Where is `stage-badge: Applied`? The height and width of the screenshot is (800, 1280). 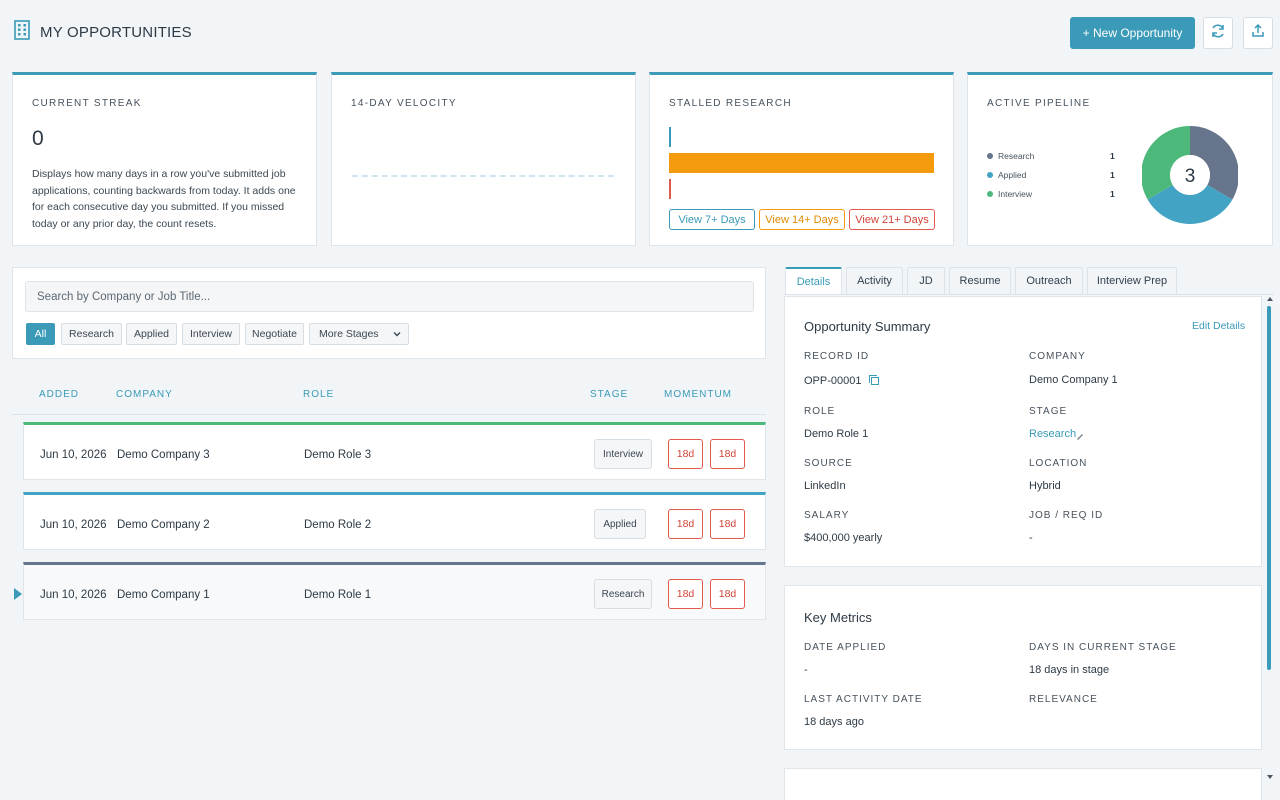 stage-badge: Applied is located at coordinates (620, 524).